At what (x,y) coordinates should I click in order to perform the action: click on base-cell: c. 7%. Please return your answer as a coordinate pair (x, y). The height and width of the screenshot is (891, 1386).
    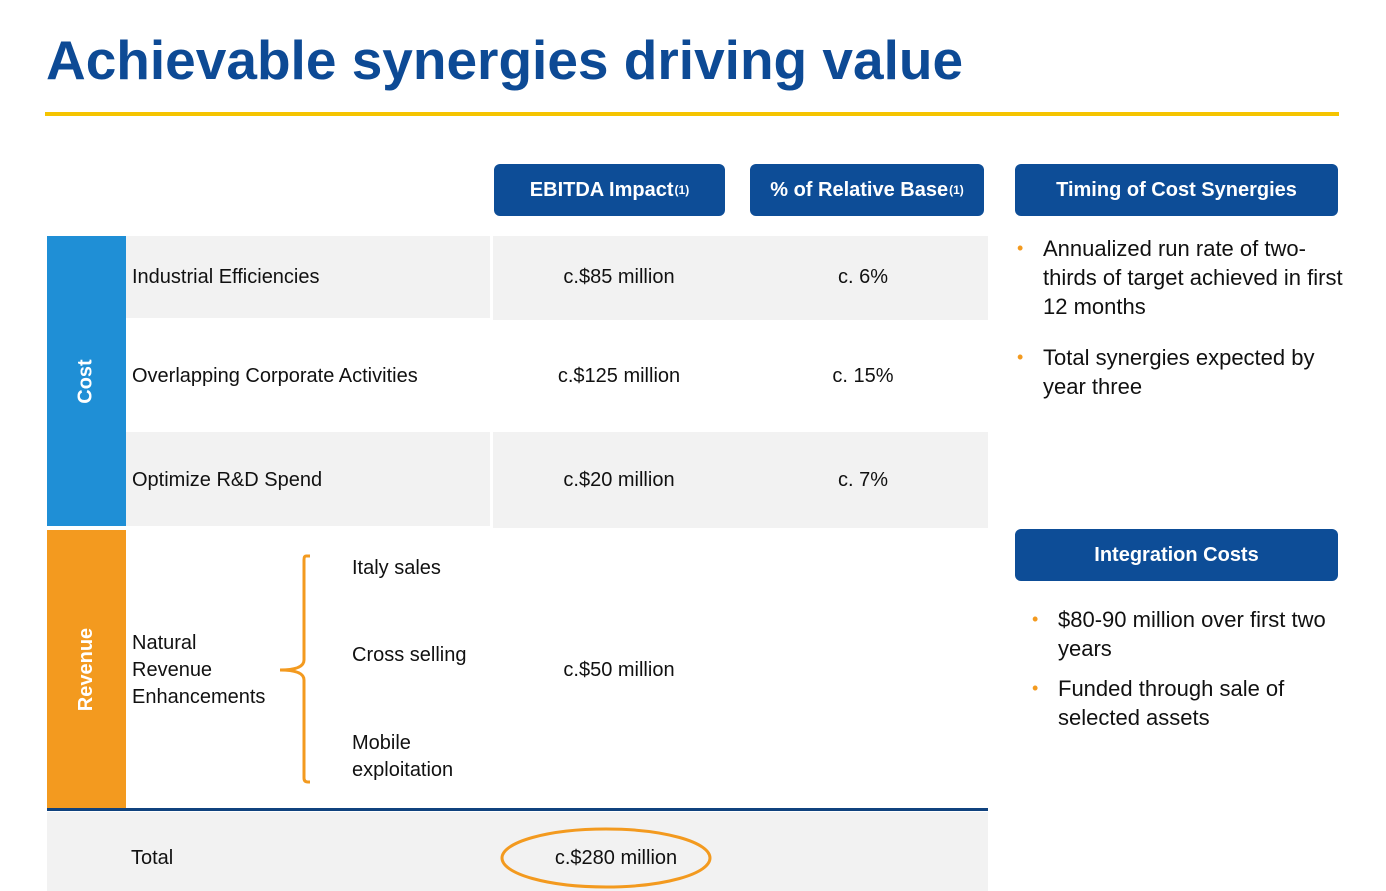
    Looking at the image, I should click on (863, 479).